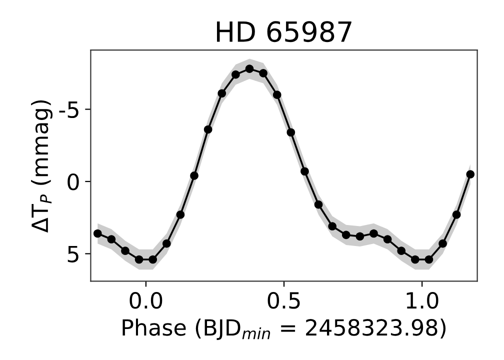 This screenshot has width=504, height=360. I want to click on y-axis-title: ΔT$_{P}$ (mmag), so click(42, 166).